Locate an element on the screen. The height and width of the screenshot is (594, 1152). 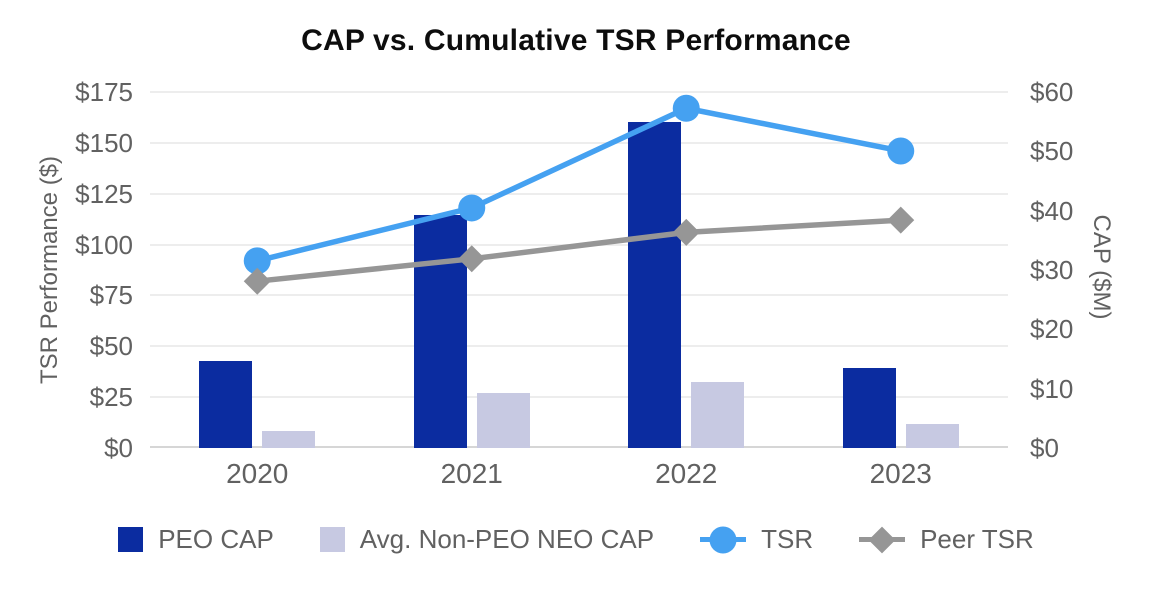
x-tick-label-2020: 2020 is located at coordinates (257, 473).